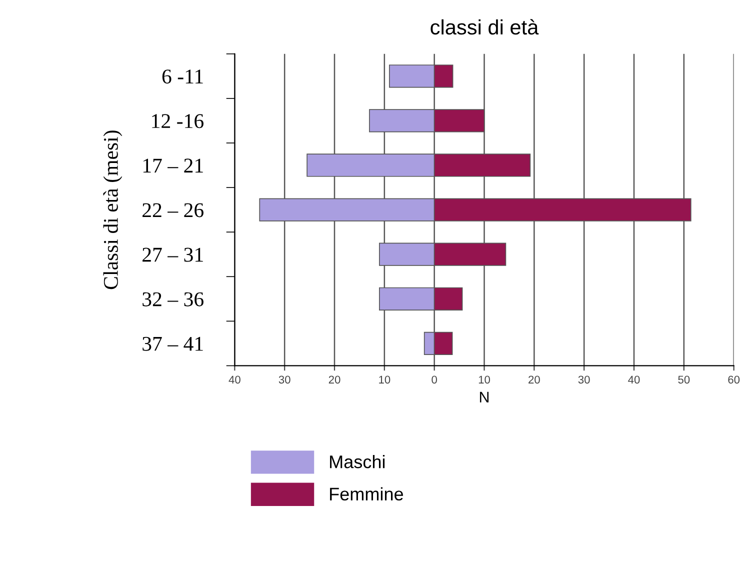  What do you see at coordinates (367, 493) in the screenshot?
I see `legend-label: Femmine` at bounding box center [367, 493].